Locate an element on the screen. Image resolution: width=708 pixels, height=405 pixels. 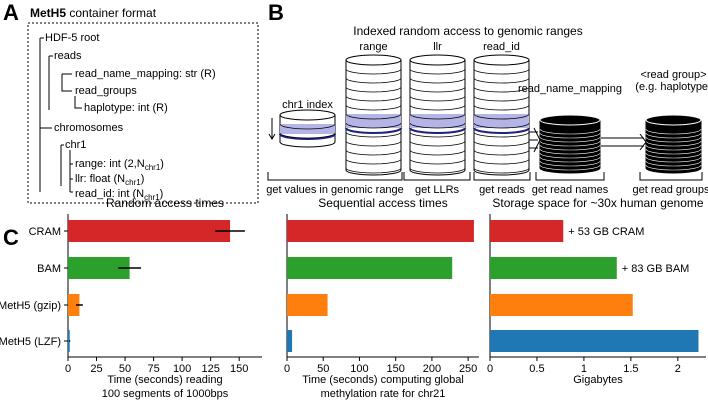
x-axis-label: methylation rate for chr21 is located at coordinates (383, 394).